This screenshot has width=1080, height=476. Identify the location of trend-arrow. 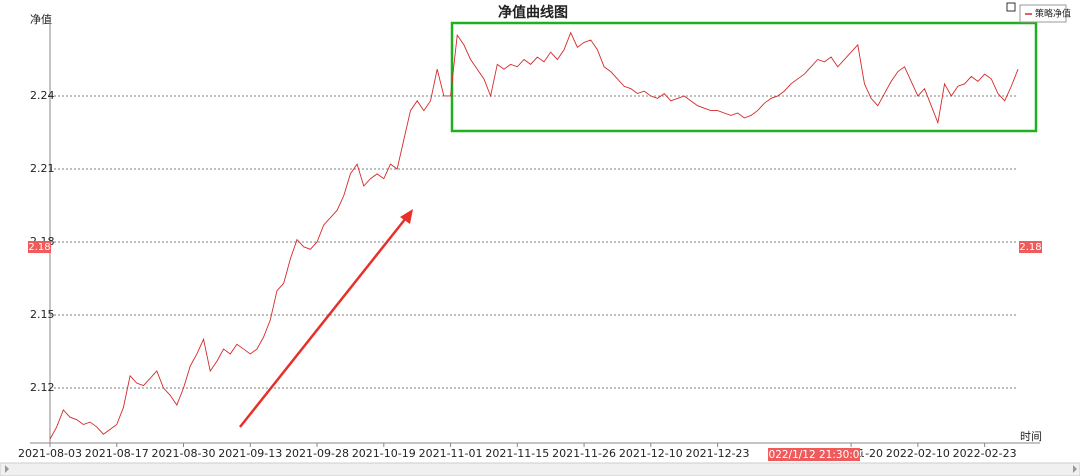
(326, 318).